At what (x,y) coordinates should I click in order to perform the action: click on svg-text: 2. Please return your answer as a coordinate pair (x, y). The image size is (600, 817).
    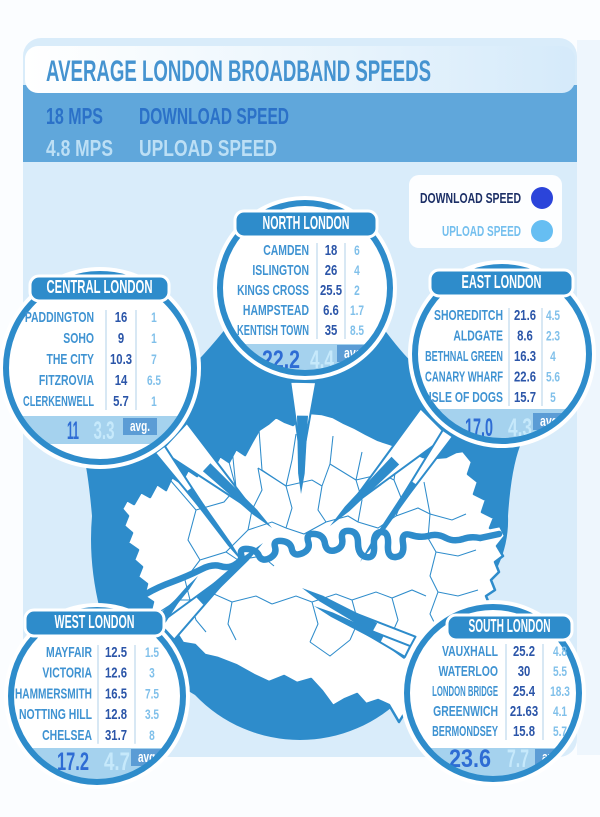
    Looking at the image, I should click on (357, 291).